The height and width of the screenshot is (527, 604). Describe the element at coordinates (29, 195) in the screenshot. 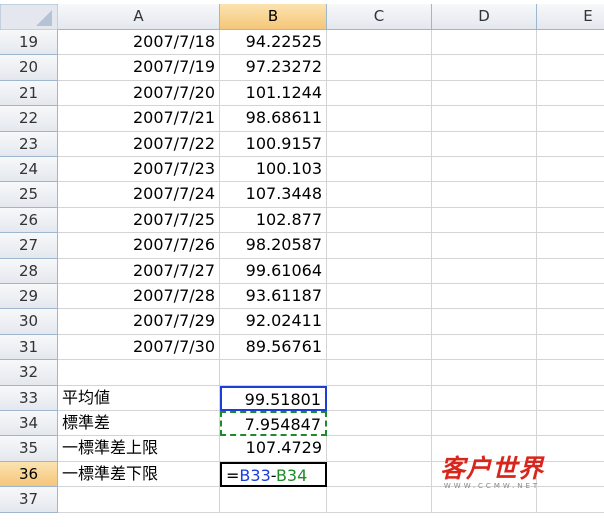

I see `row-header: 25` at that location.